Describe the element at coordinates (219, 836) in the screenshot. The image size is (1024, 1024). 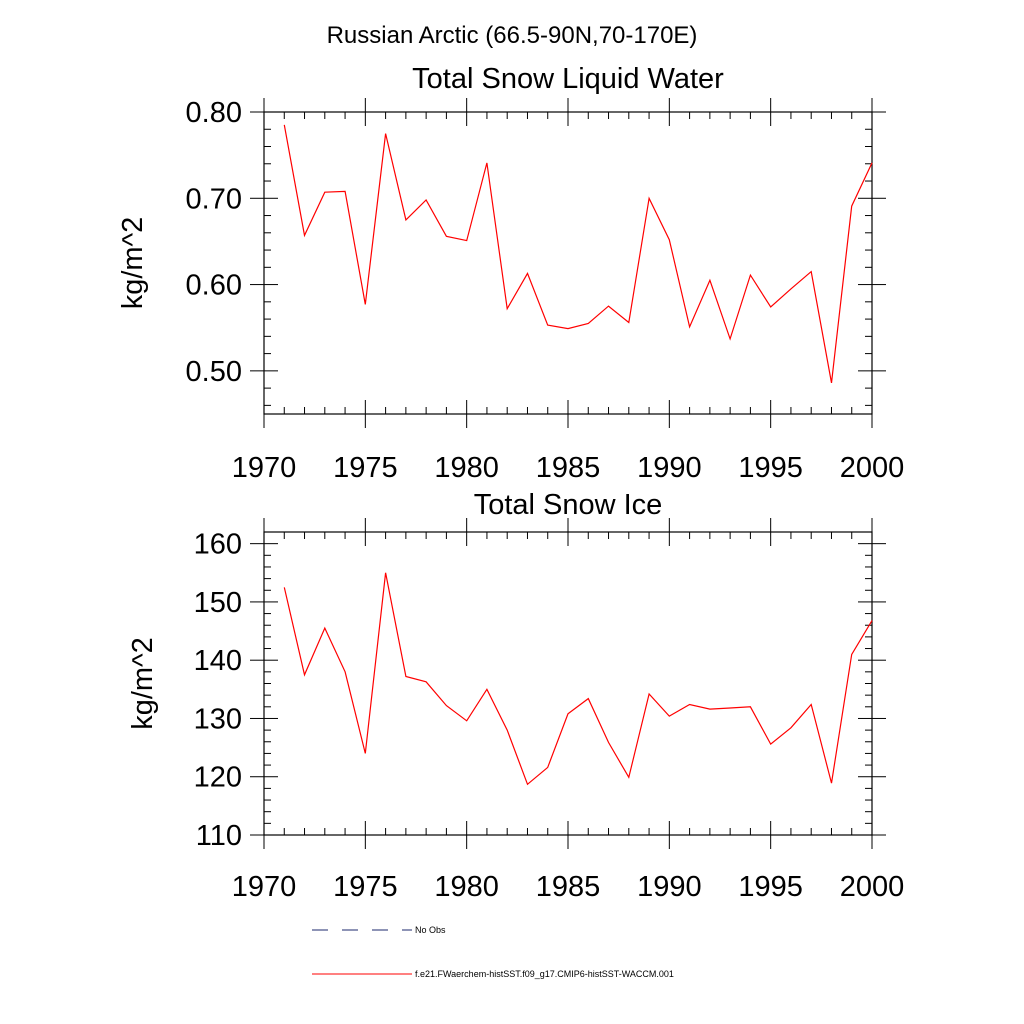
I see `y-tick-label: 110` at that location.